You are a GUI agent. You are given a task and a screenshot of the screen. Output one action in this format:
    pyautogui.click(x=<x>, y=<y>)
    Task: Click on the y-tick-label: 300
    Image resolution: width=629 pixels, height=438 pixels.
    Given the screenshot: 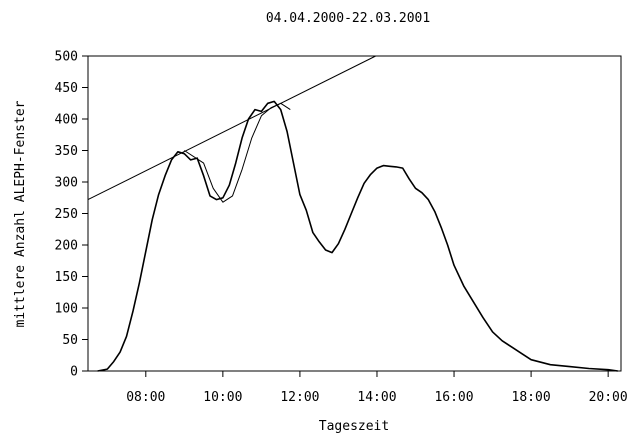 What is the action you would take?
    pyautogui.click(x=66, y=183)
    